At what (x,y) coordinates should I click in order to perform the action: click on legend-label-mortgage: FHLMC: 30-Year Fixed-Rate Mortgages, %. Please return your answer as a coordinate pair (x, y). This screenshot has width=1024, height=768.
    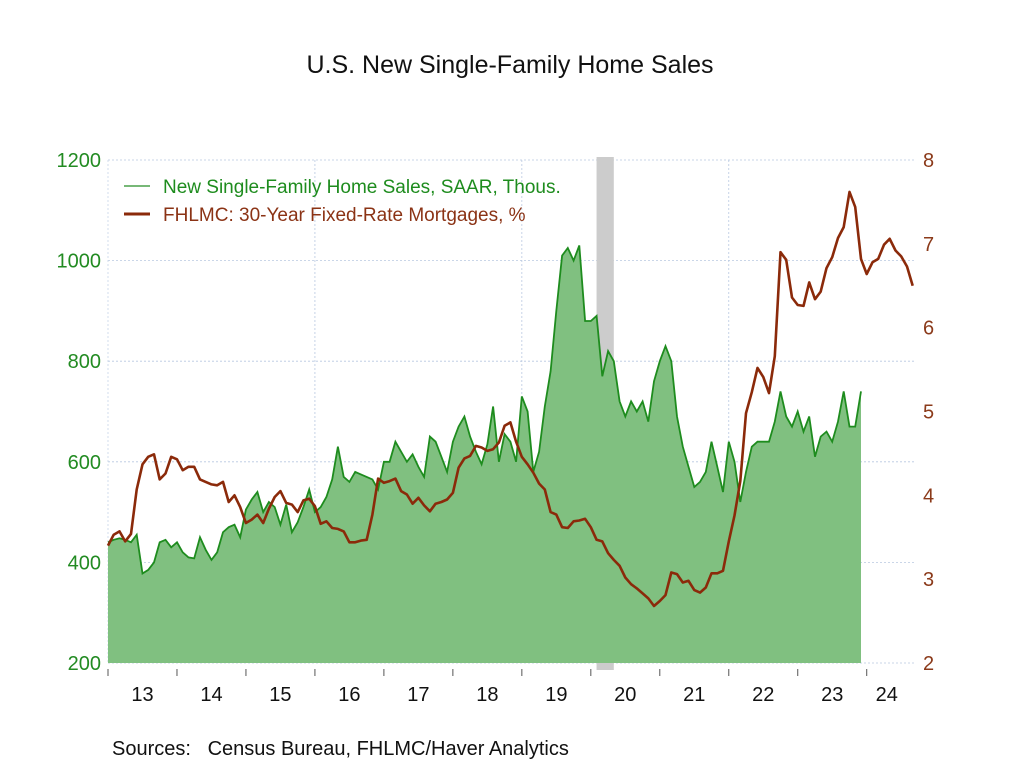
    Looking at the image, I should click on (344, 215).